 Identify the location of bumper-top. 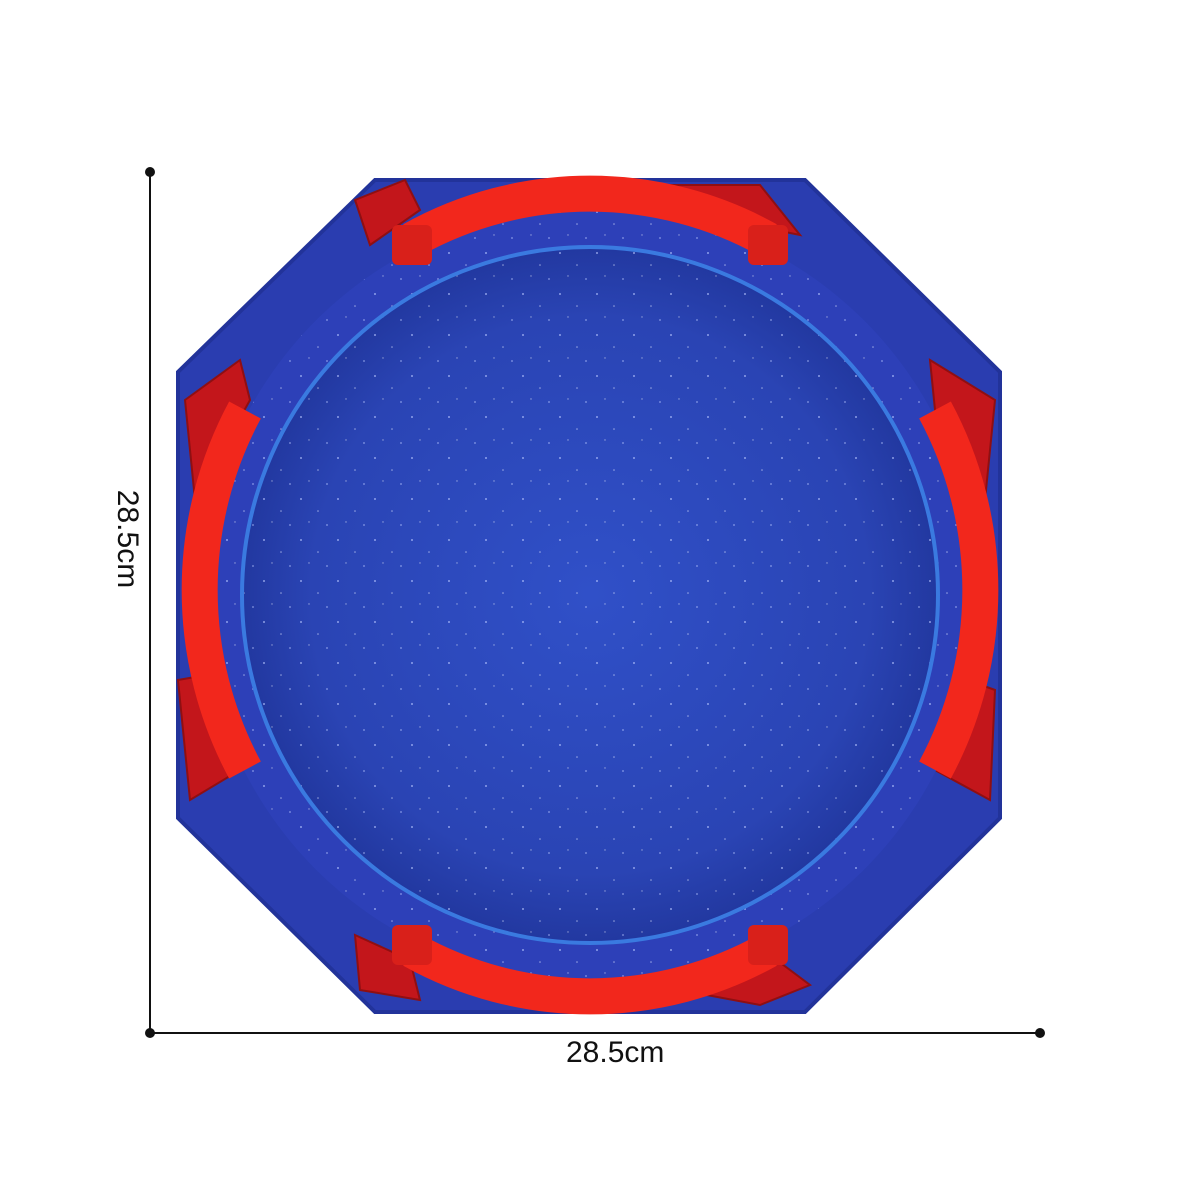
(590, 215).